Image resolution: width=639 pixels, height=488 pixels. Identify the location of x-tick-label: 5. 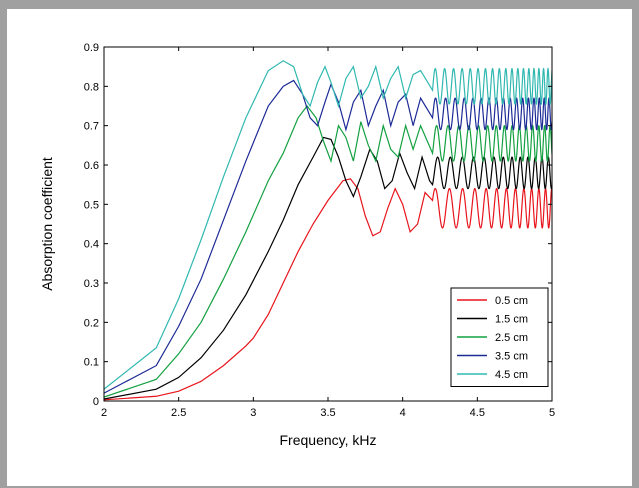
(552, 413).